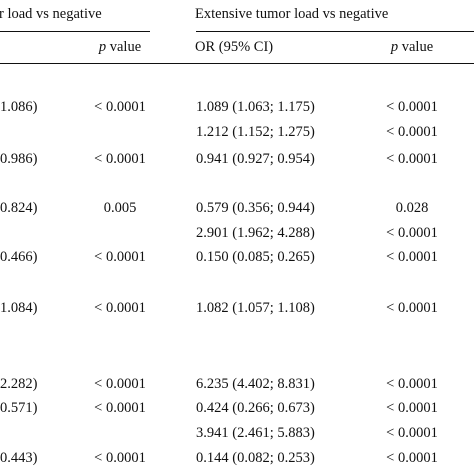  I want to click on table-cell-or-right: 2.901 (1.962; 4.288), so click(255, 233).